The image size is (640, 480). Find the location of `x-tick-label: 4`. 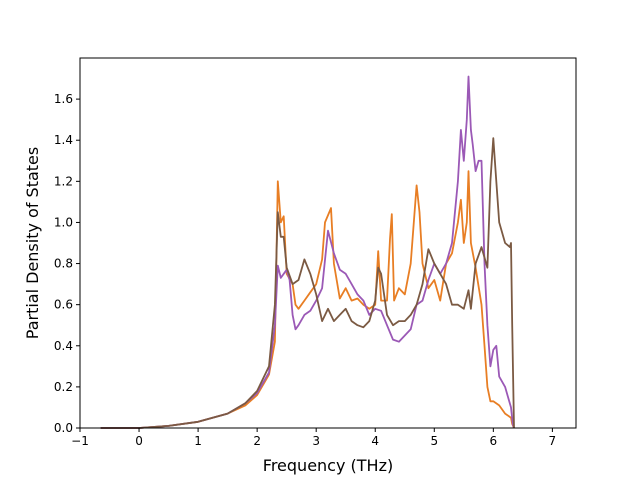

x-tick-label: 4 is located at coordinates (375, 441).